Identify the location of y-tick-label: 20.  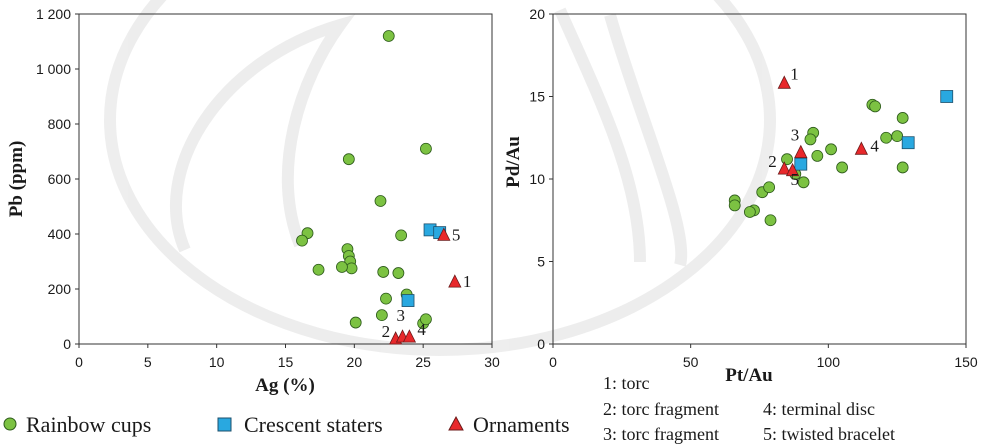
(537, 14).